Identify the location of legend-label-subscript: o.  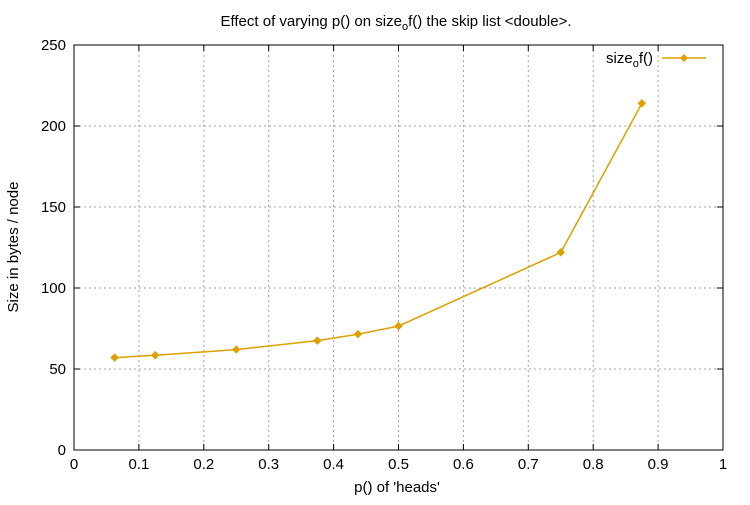
(636, 64).